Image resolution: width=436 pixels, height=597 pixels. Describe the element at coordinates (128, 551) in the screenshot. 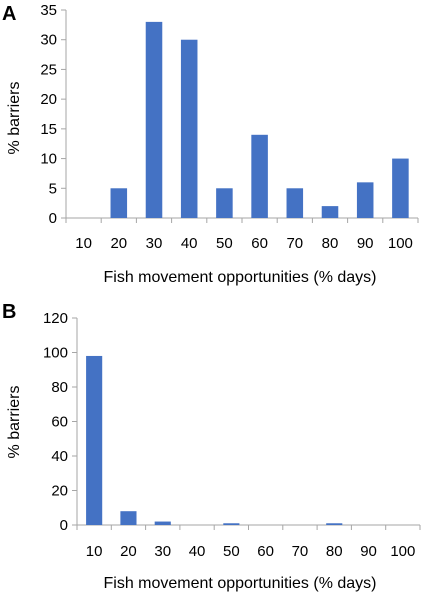

I see `panel-b-x-tick-label: 20` at that location.